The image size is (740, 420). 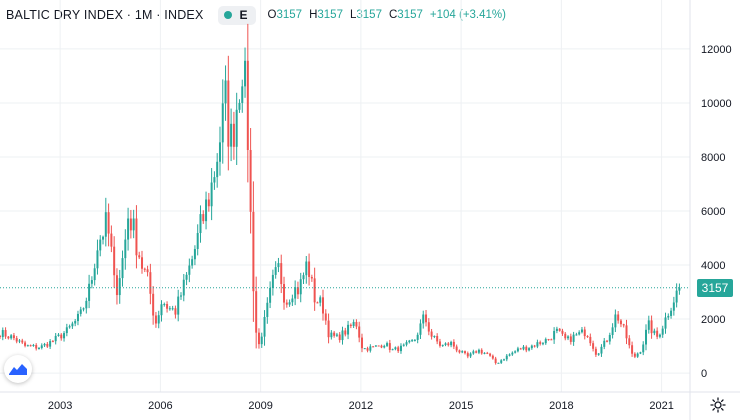 I want to click on gear-icon, so click(x=718, y=405).